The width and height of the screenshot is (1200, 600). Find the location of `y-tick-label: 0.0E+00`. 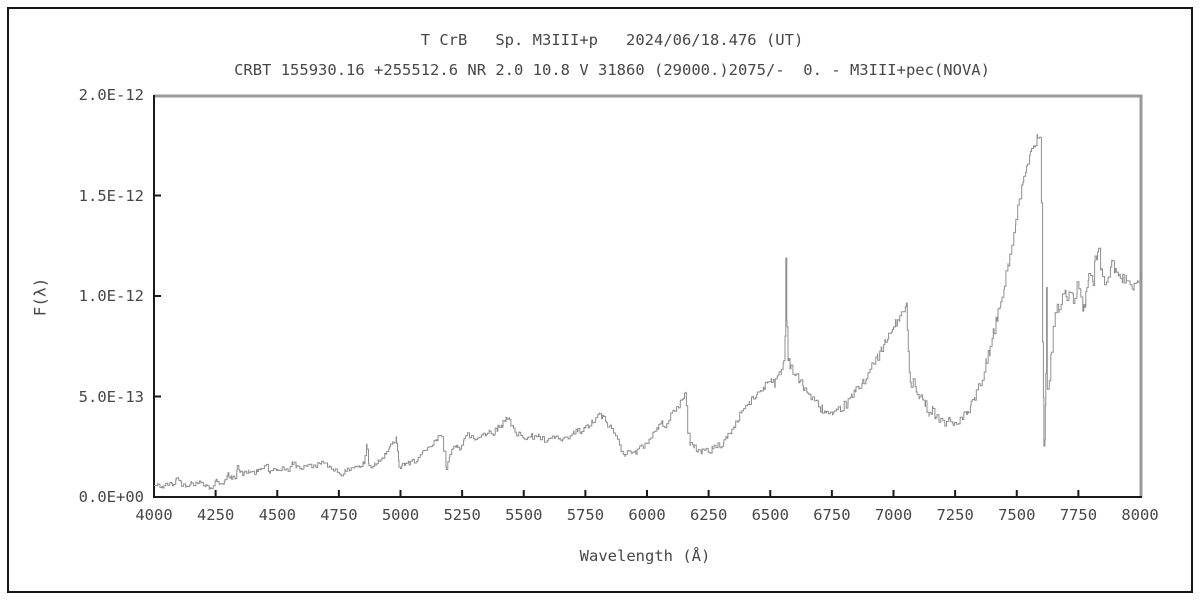

y-tick-label: 0.0E+00 is located at coordinates (111, 497).